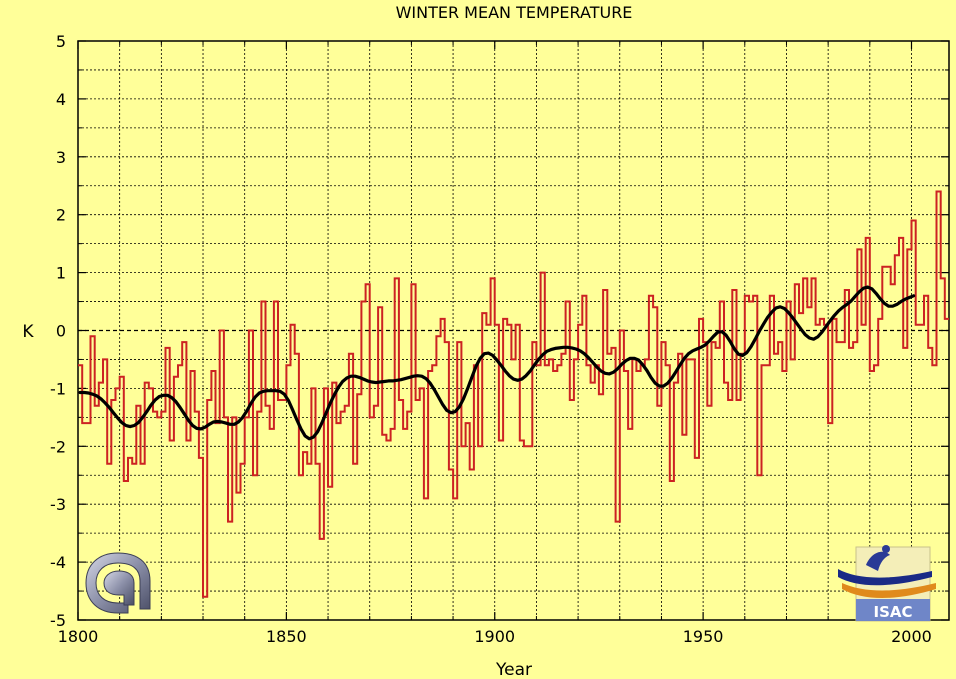 This screenshot has height=679, width=956. Describe the element at coordinates (118, 583) in the screenshot. I see `cnr-logo` at that location.